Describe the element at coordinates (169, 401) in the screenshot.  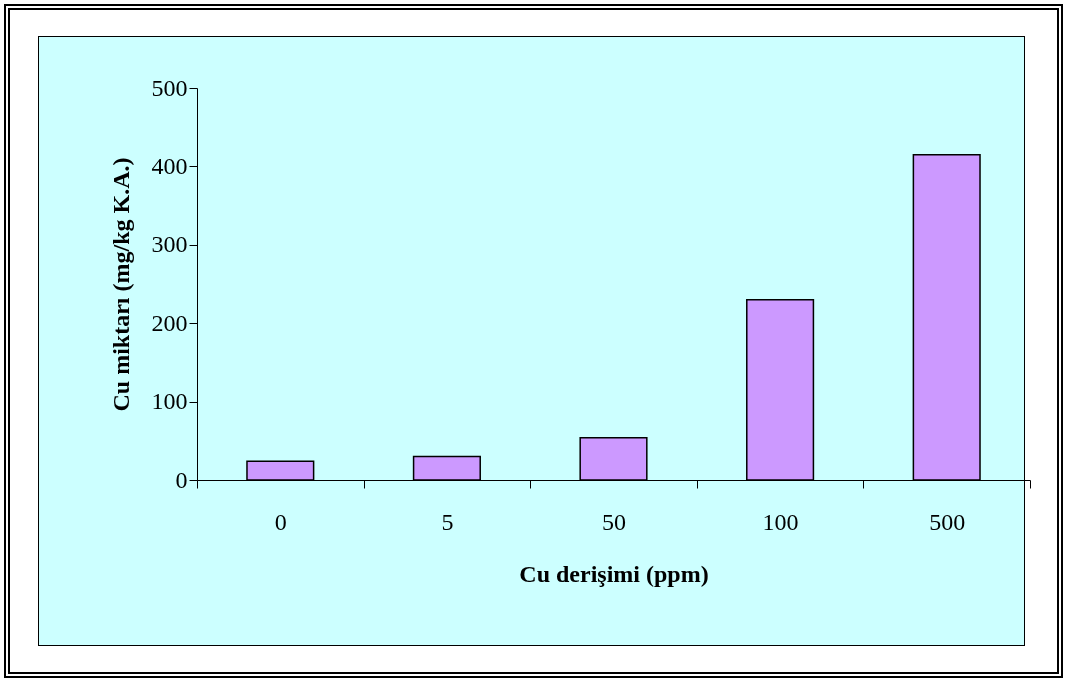
I see `y-tick-label: 100` at that location.